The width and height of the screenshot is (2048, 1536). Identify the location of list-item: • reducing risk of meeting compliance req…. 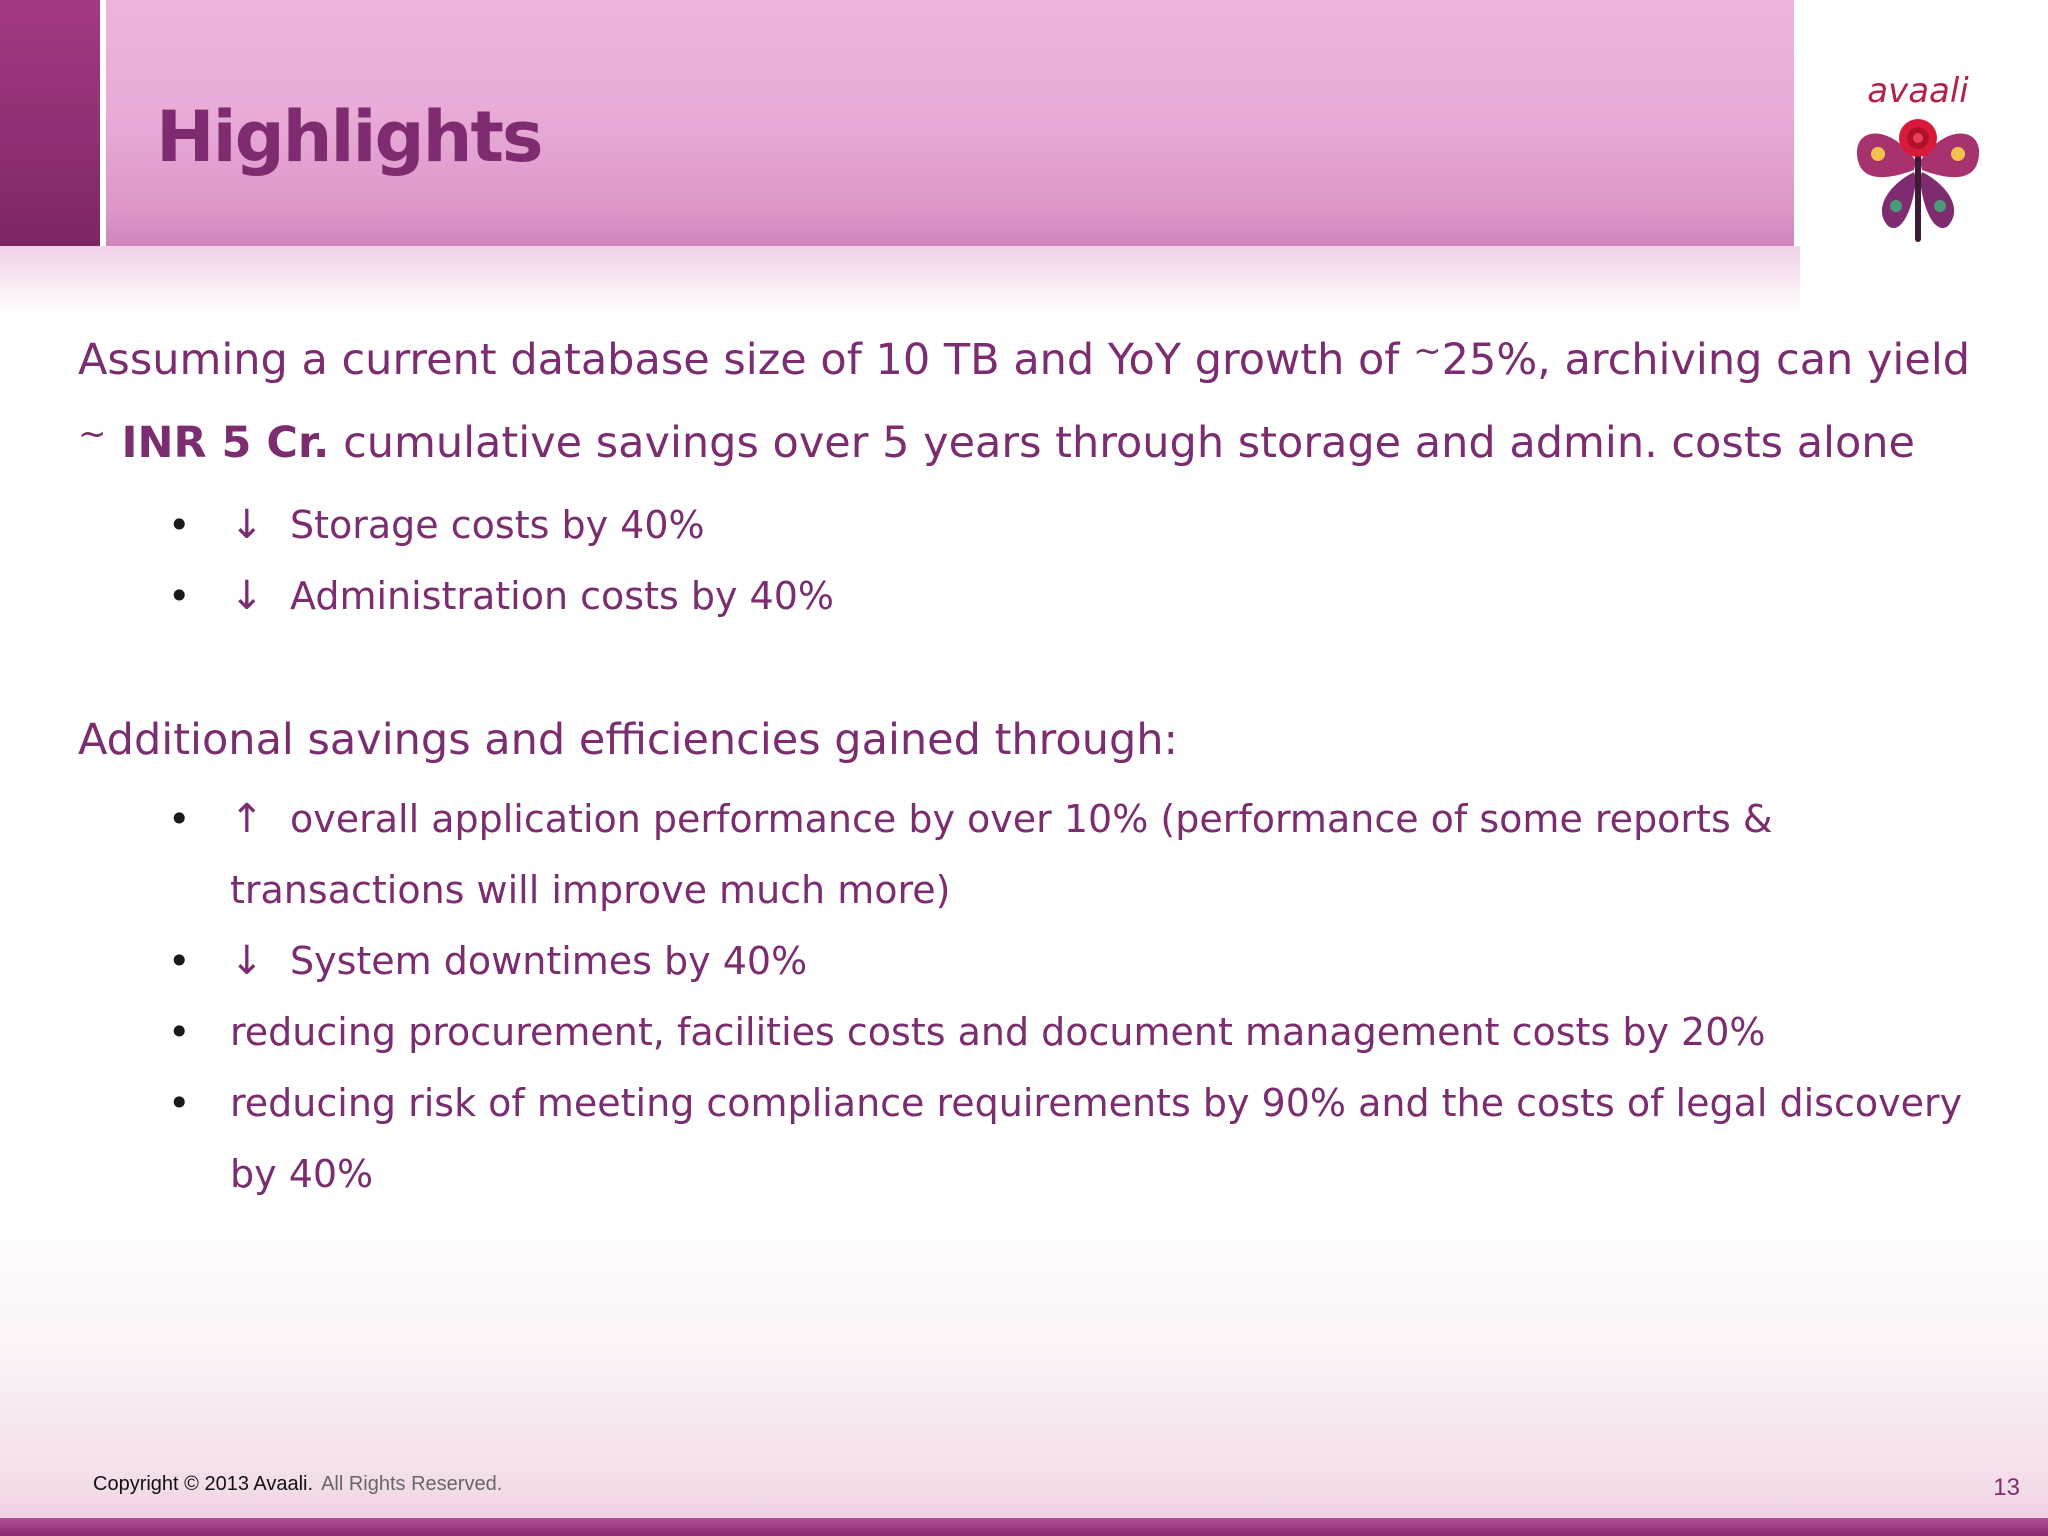
(1028, 1139).